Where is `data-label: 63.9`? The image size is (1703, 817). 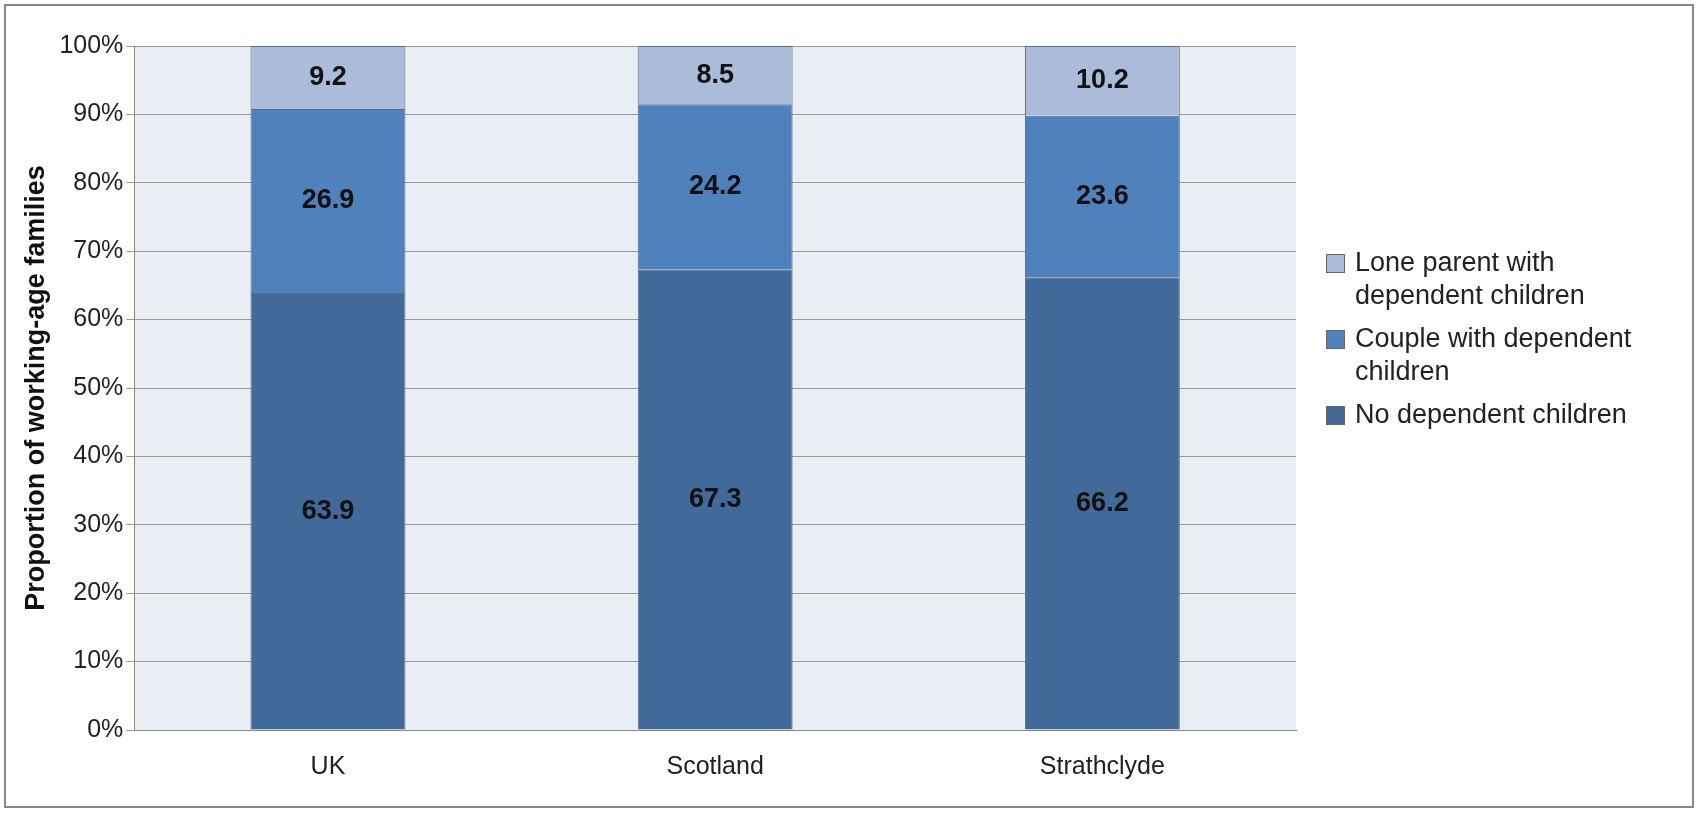 data-label: 63.9 is located at coordinates (328, 509).